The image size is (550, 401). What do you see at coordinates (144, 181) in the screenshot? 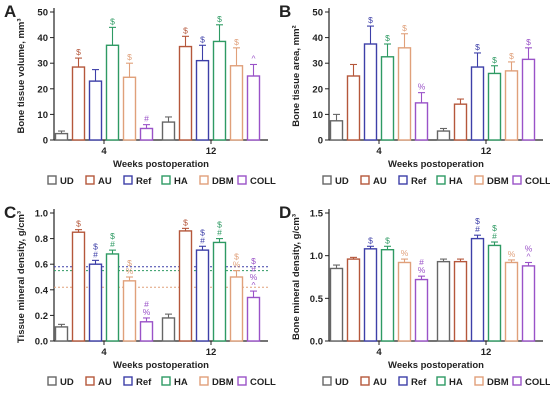
I see `legend-label-ref: Ref` at bounding box center [144, 181].